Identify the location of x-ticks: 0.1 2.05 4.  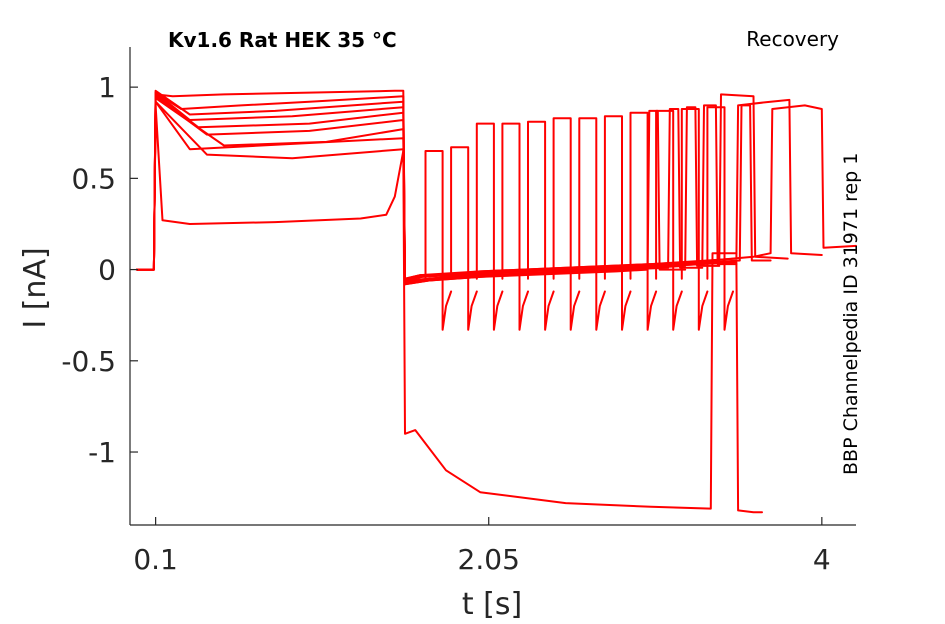
(482, 546).